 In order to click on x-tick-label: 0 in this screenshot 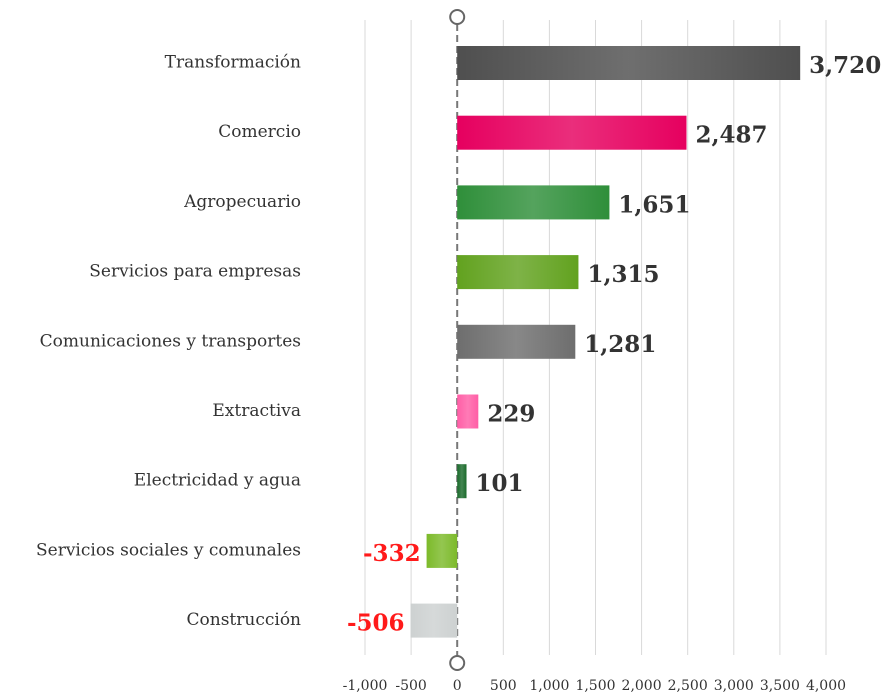, I will do `click(457, 686)`.